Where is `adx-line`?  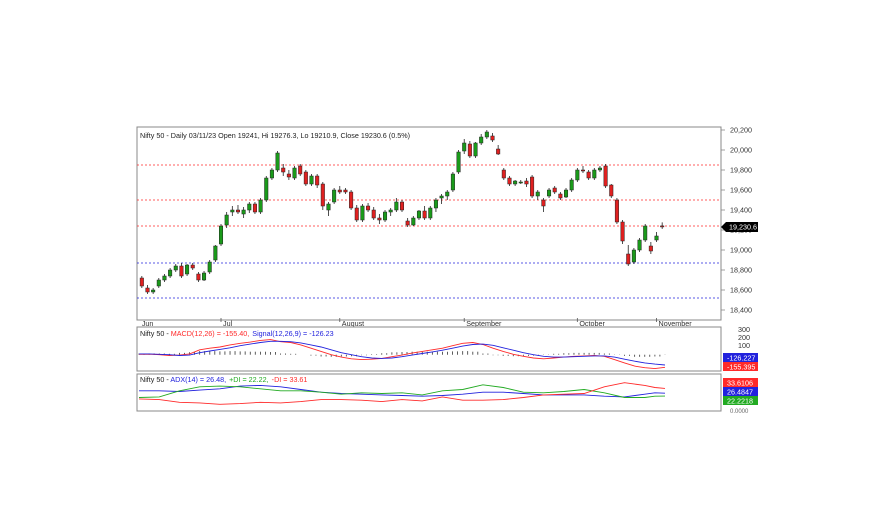
adx-line is located at coordinates (402, 391).